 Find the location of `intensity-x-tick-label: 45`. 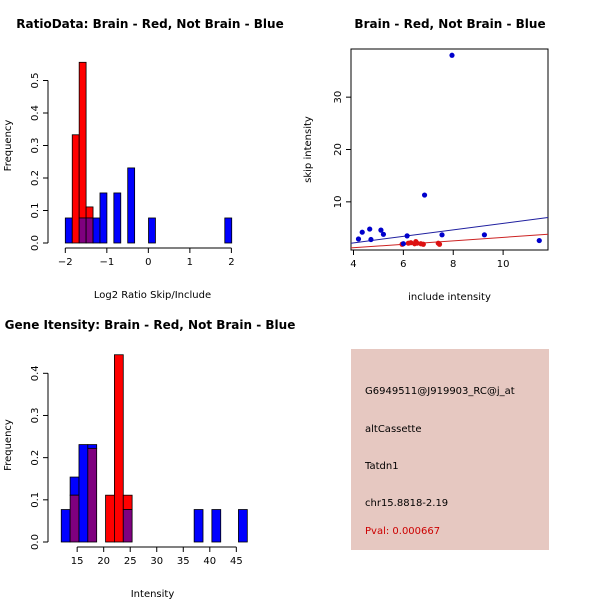

intensity-x-tick-label: 45 is located at coordinates (236, 561).